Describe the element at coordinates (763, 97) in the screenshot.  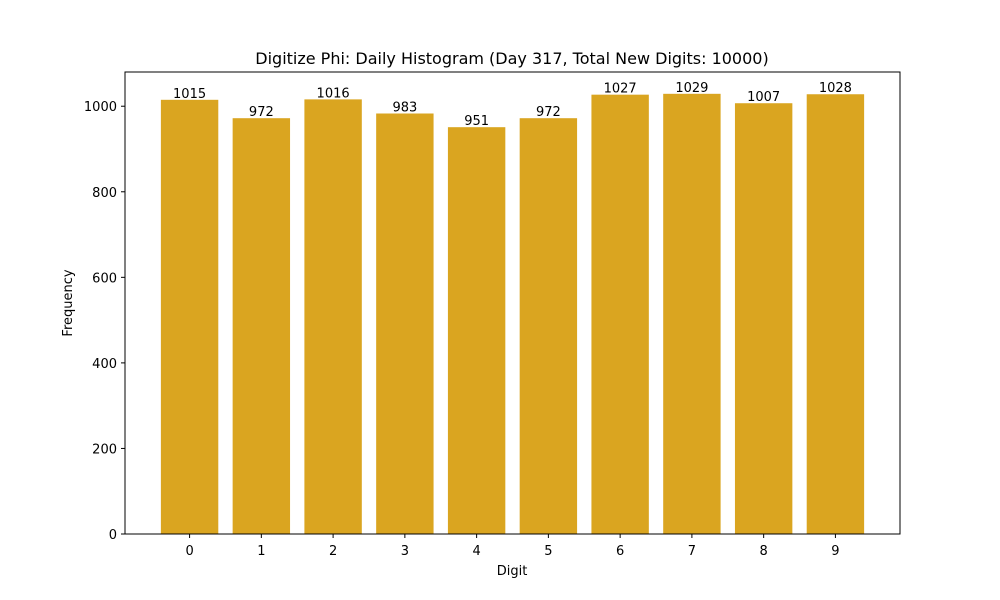
I see `bar-value-label-8: 1007` at that location.